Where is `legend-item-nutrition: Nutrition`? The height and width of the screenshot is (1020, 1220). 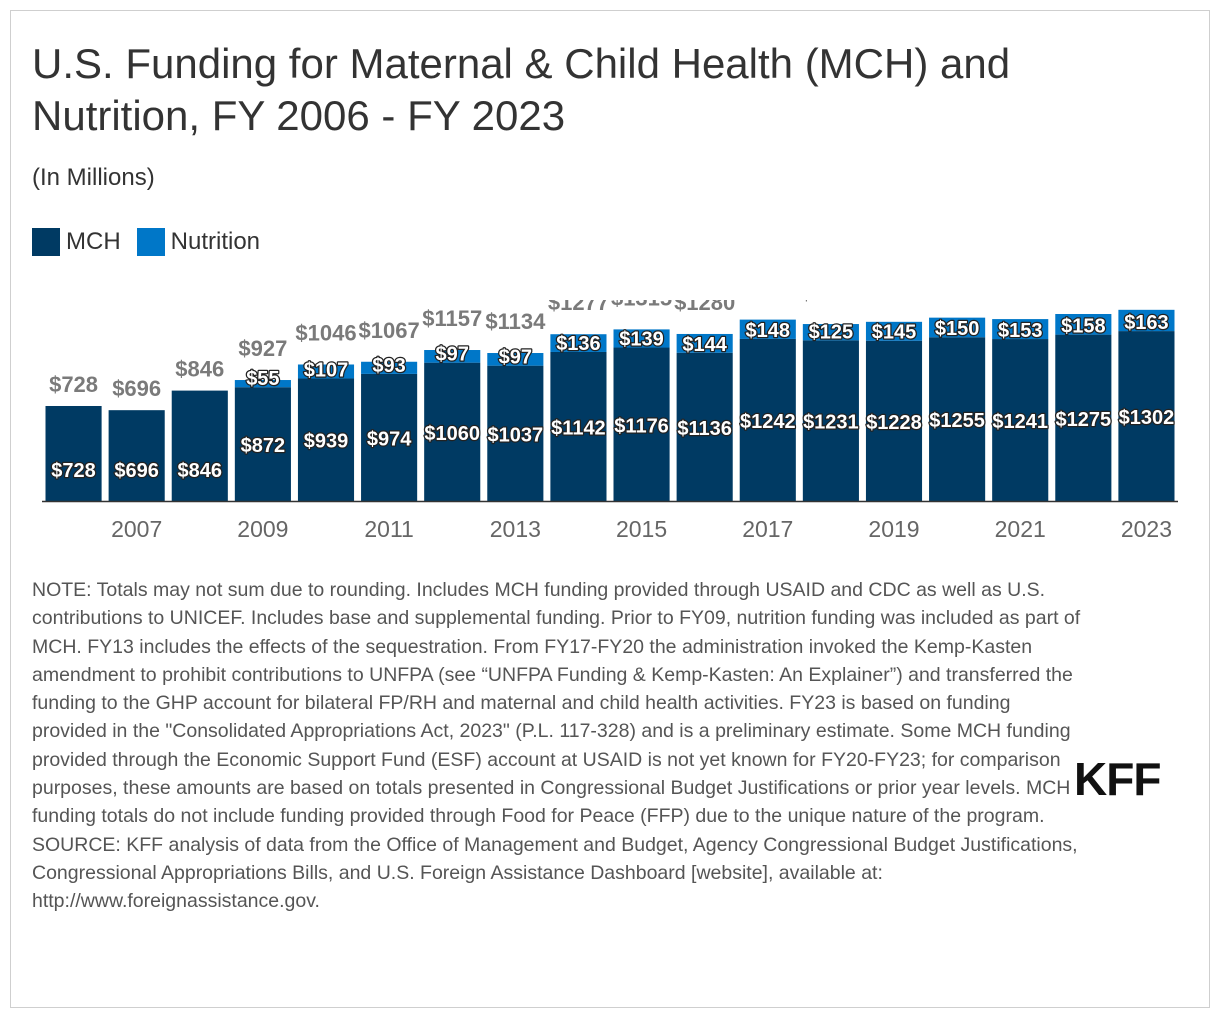 legend-item-nutrition: Nutrition is located at coordinates (198, 242).